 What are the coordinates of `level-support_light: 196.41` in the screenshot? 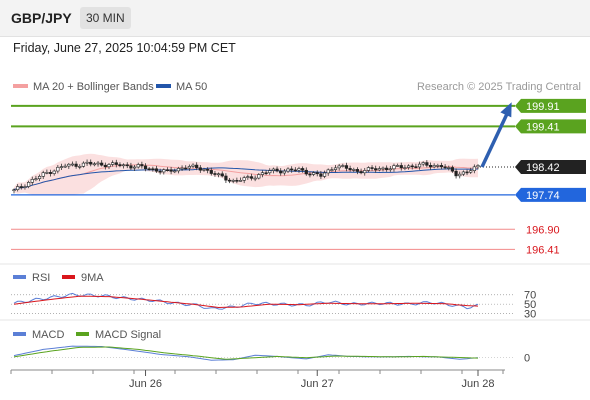 It's located at (285, 250).